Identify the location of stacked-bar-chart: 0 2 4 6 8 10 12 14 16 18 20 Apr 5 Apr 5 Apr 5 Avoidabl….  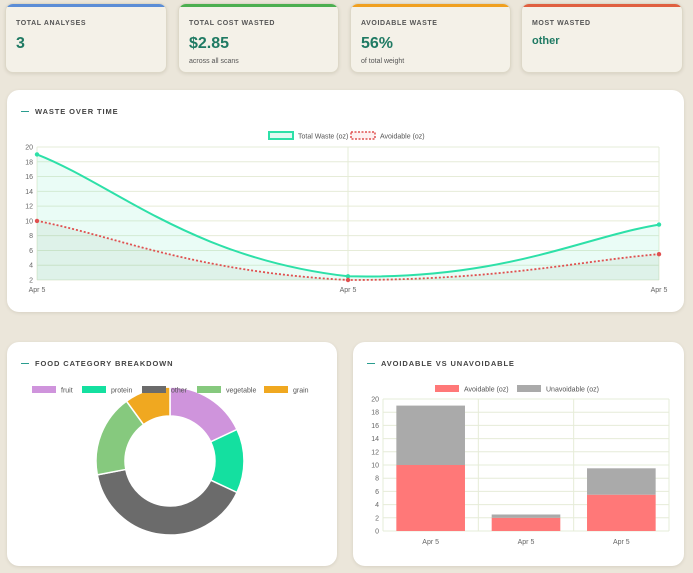
(520, 465).